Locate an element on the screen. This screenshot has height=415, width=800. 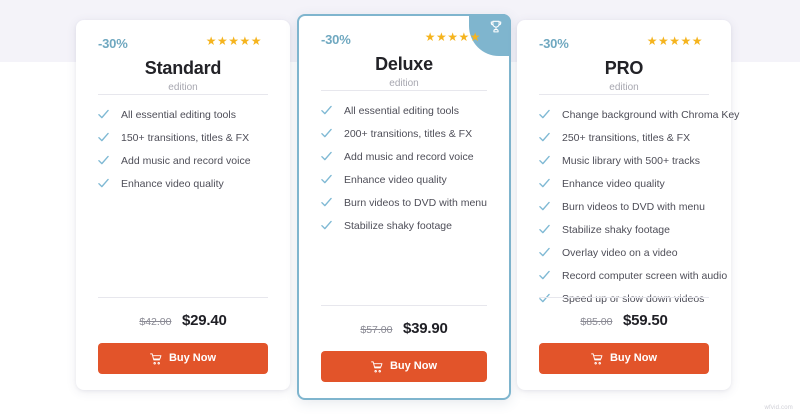
watermark: wfvid.com is located at coordinates (778, 408).